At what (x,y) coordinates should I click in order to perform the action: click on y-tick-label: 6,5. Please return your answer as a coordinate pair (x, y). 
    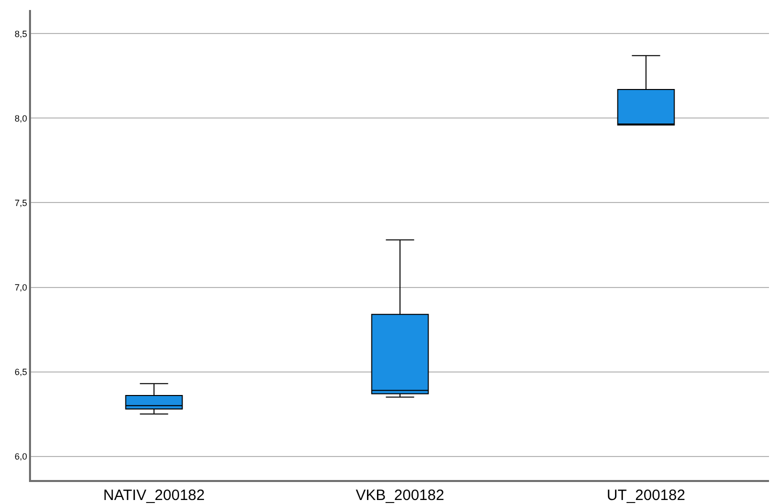
    Looking at the image, I should click on (21, 371).